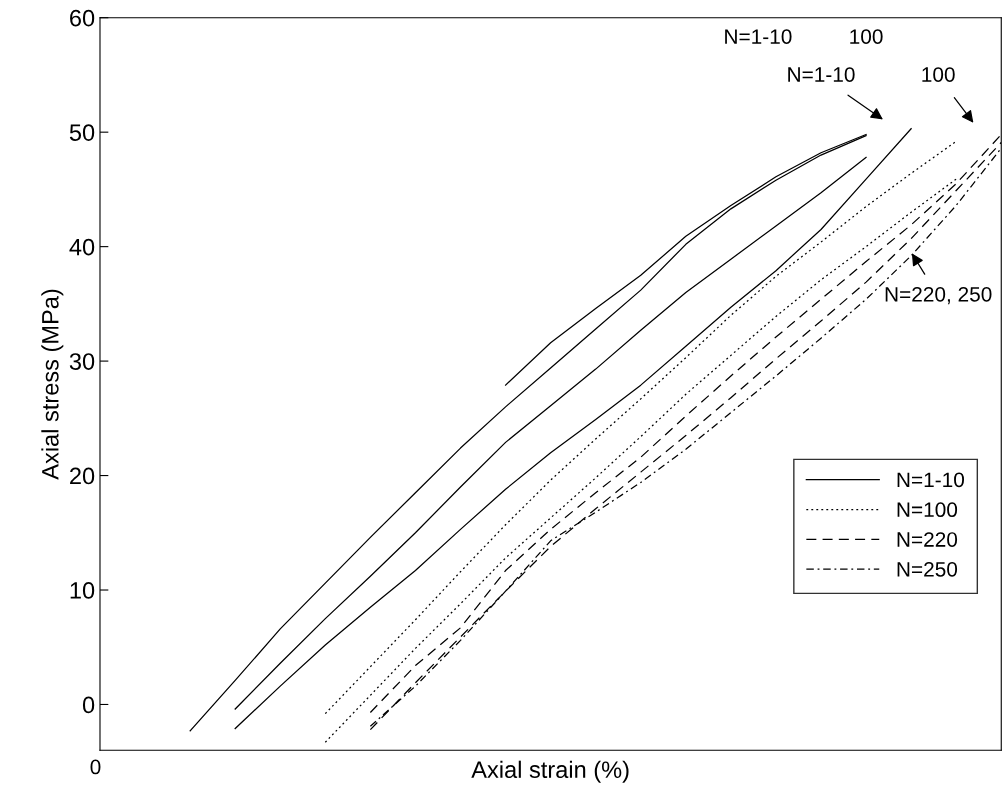  Describe the element at coordinates (927, 510) in the screenshot. I see `legend-label: N=100` at that location.